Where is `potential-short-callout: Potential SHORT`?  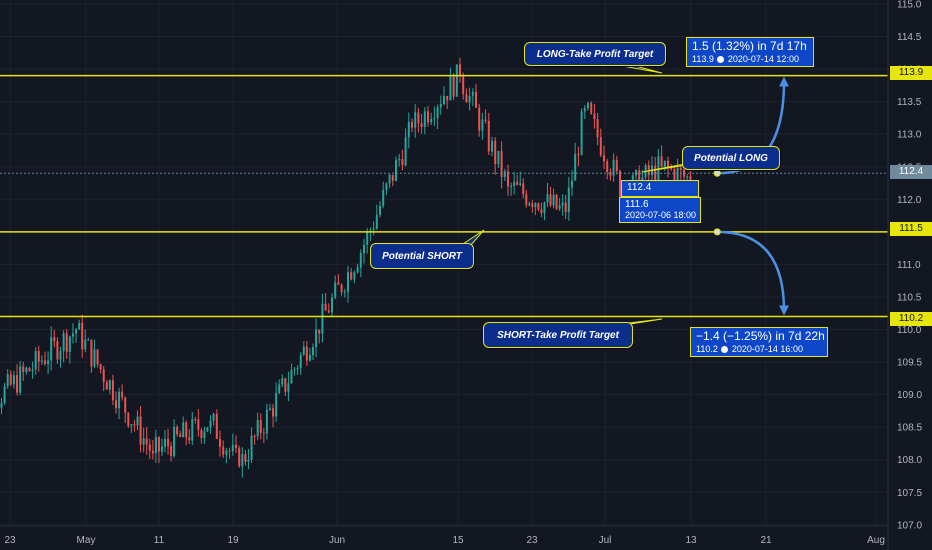
potential-short-callout: Potential SHORT is located at coordinates (422, 256).